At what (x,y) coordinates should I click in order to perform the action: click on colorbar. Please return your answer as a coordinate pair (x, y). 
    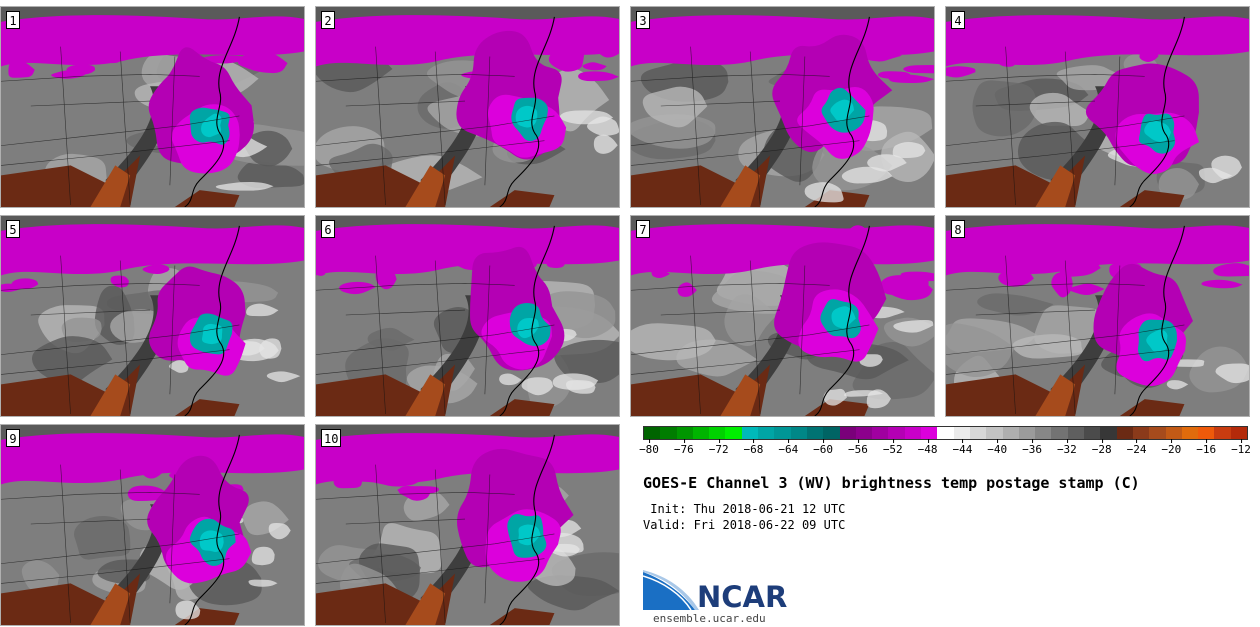
    Looking at the image, I should click on (945, 433).